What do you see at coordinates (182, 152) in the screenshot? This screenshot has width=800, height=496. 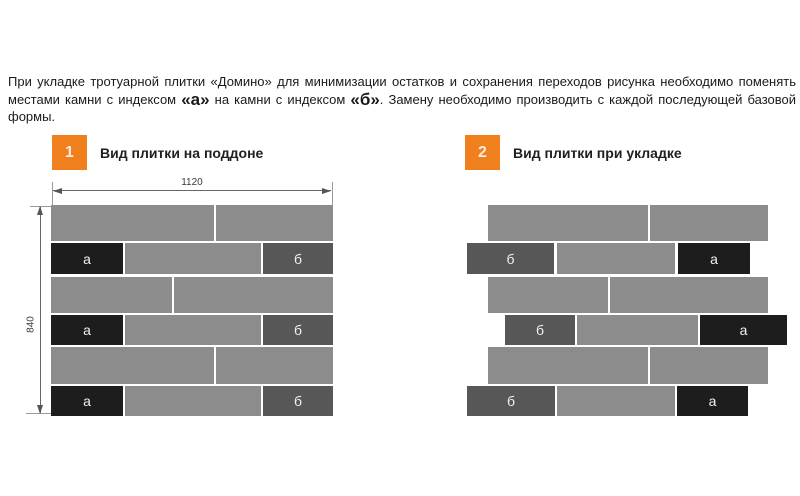 I see `section-title: Вид плитки на поддоне` at bounding box center [182, 152].